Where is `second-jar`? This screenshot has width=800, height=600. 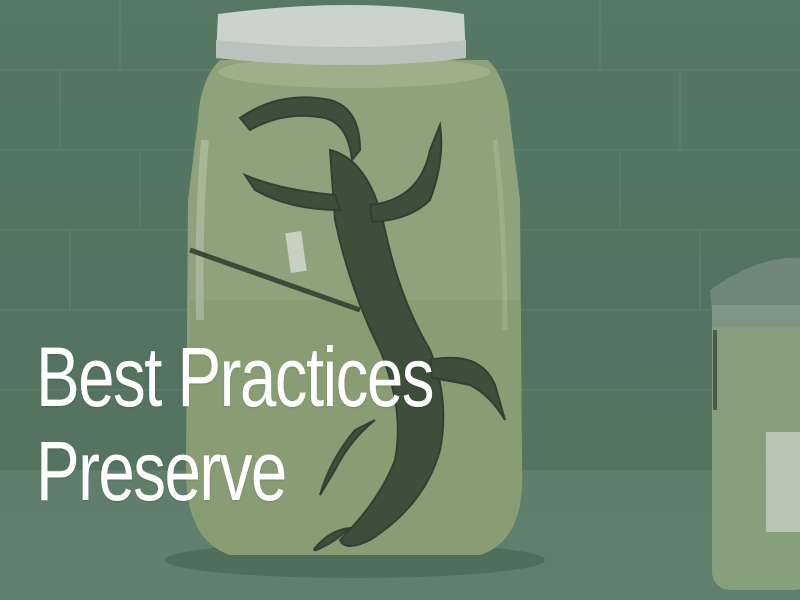 second-jar is located at coordinates (755, 423).